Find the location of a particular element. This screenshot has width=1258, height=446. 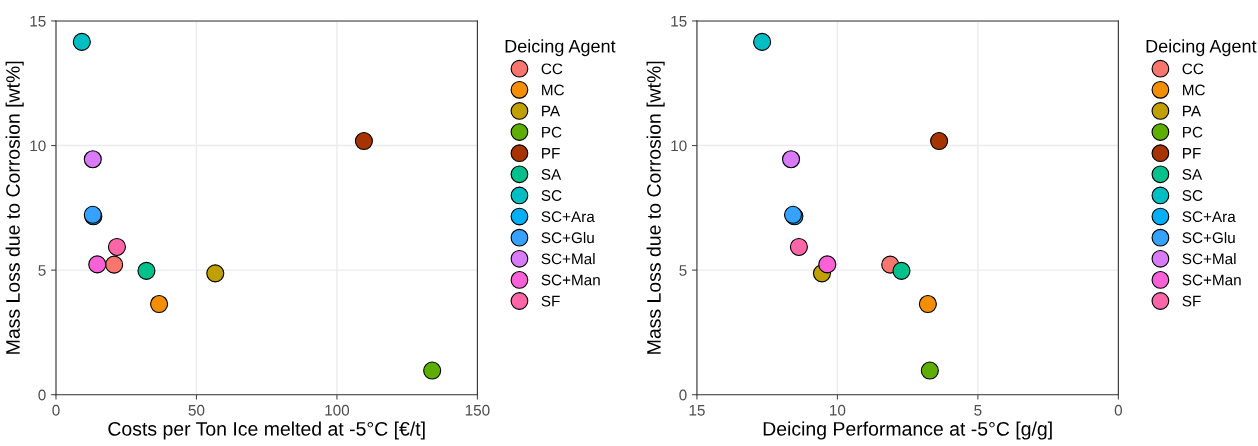

x-tick-label: 10 is located at coordinates (838, 410).